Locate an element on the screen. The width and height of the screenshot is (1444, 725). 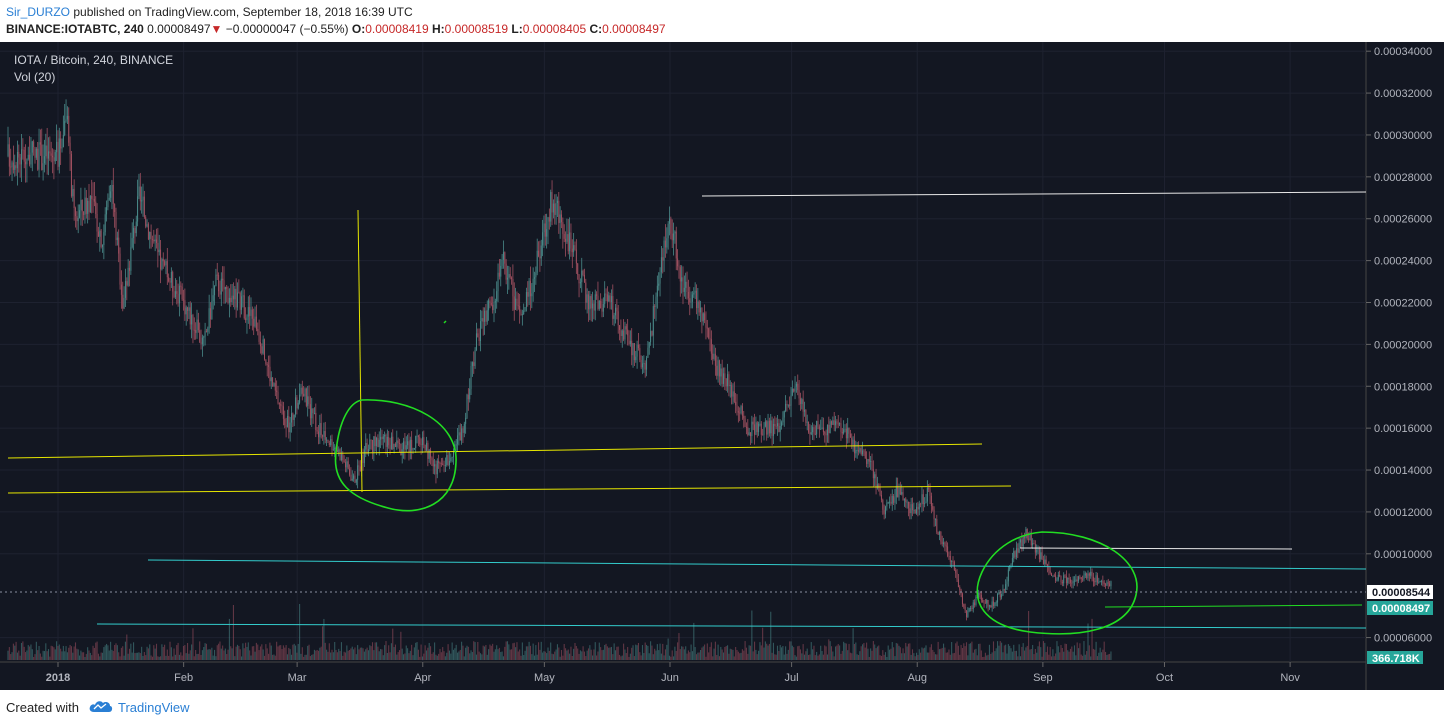
cyan-trendline-lower is located at coordinates (731, 626).